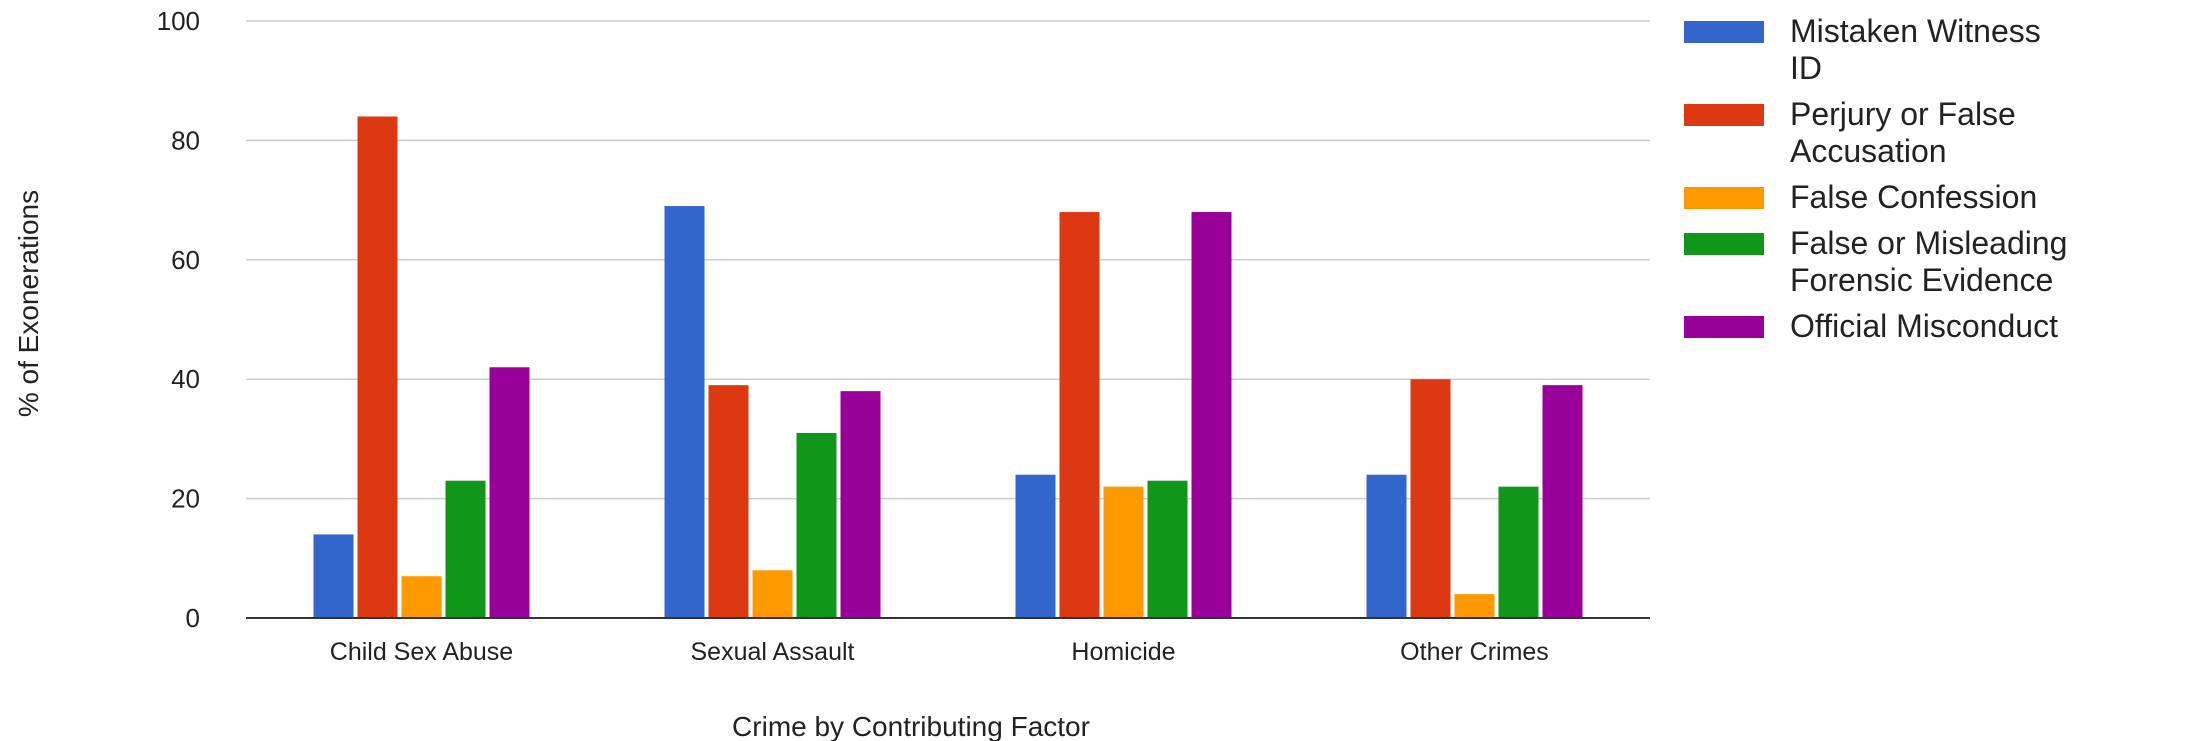  I want to click on bar-perjury-or-false-accusation-child-sex-abuse, so click(377, 367).